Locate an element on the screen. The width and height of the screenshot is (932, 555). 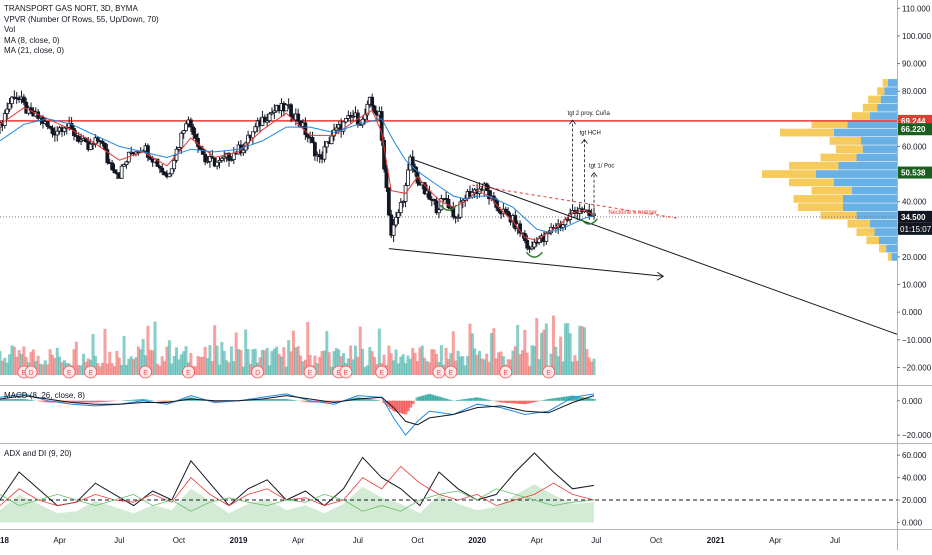
event-marker-label: D is located at coordinates (30, 373).